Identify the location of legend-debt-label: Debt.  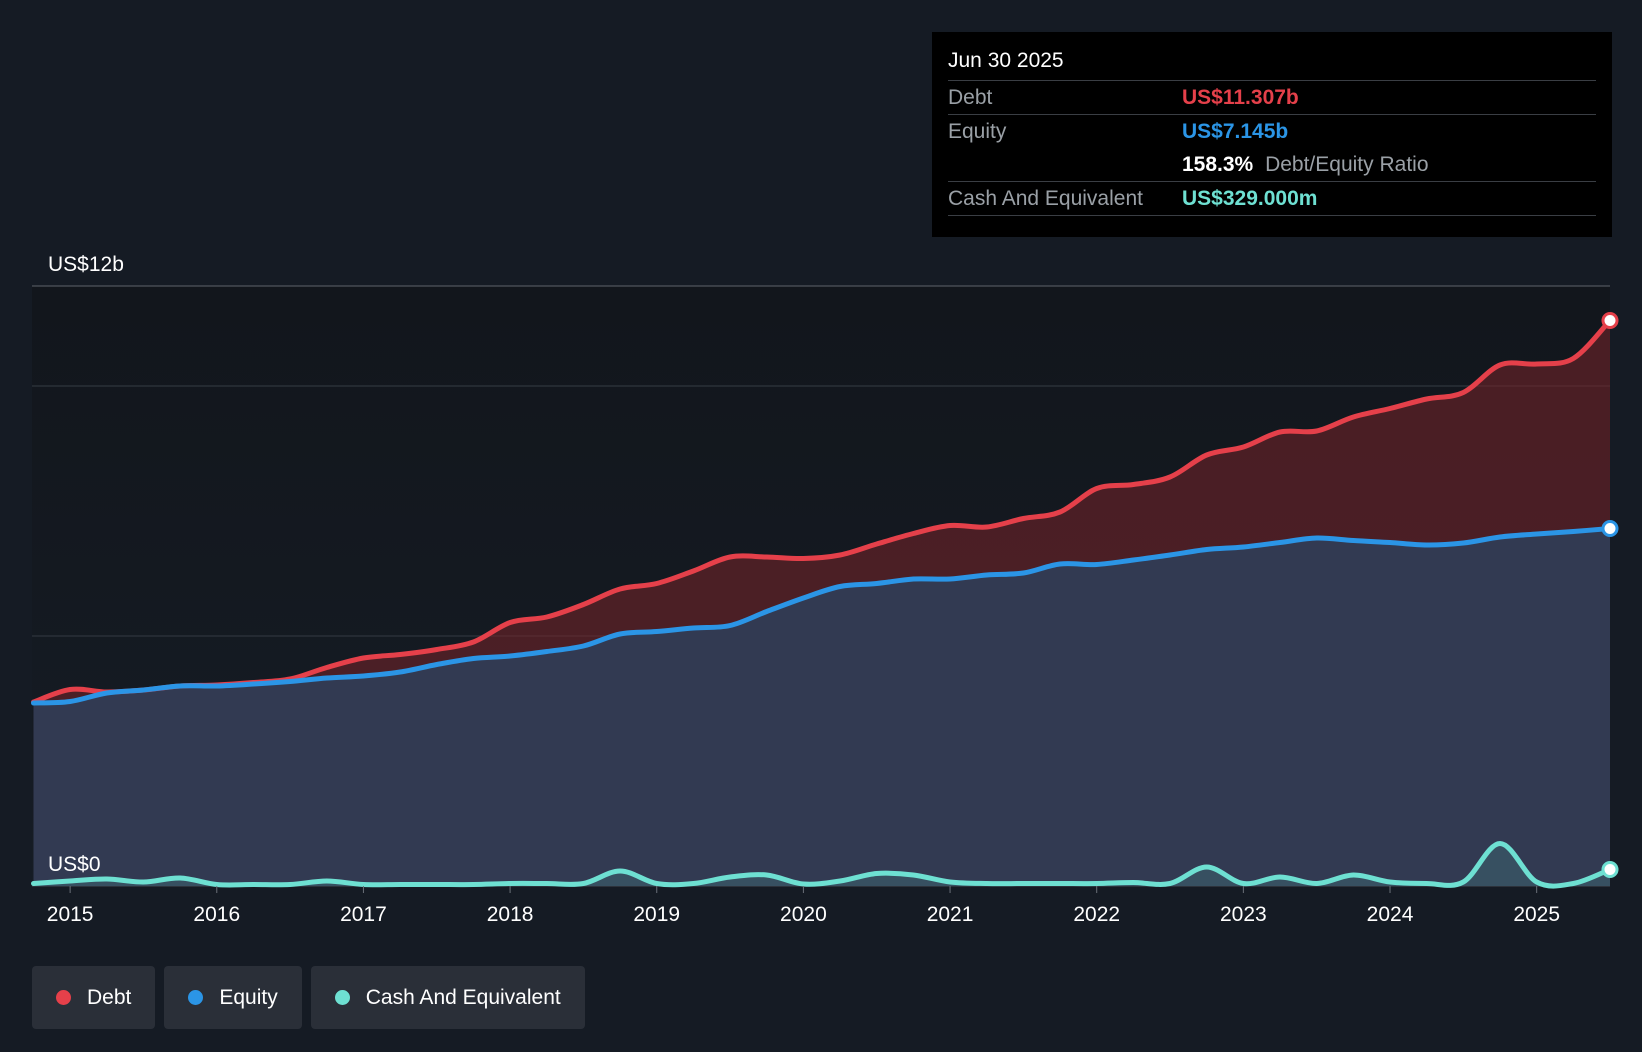
(109, 997).